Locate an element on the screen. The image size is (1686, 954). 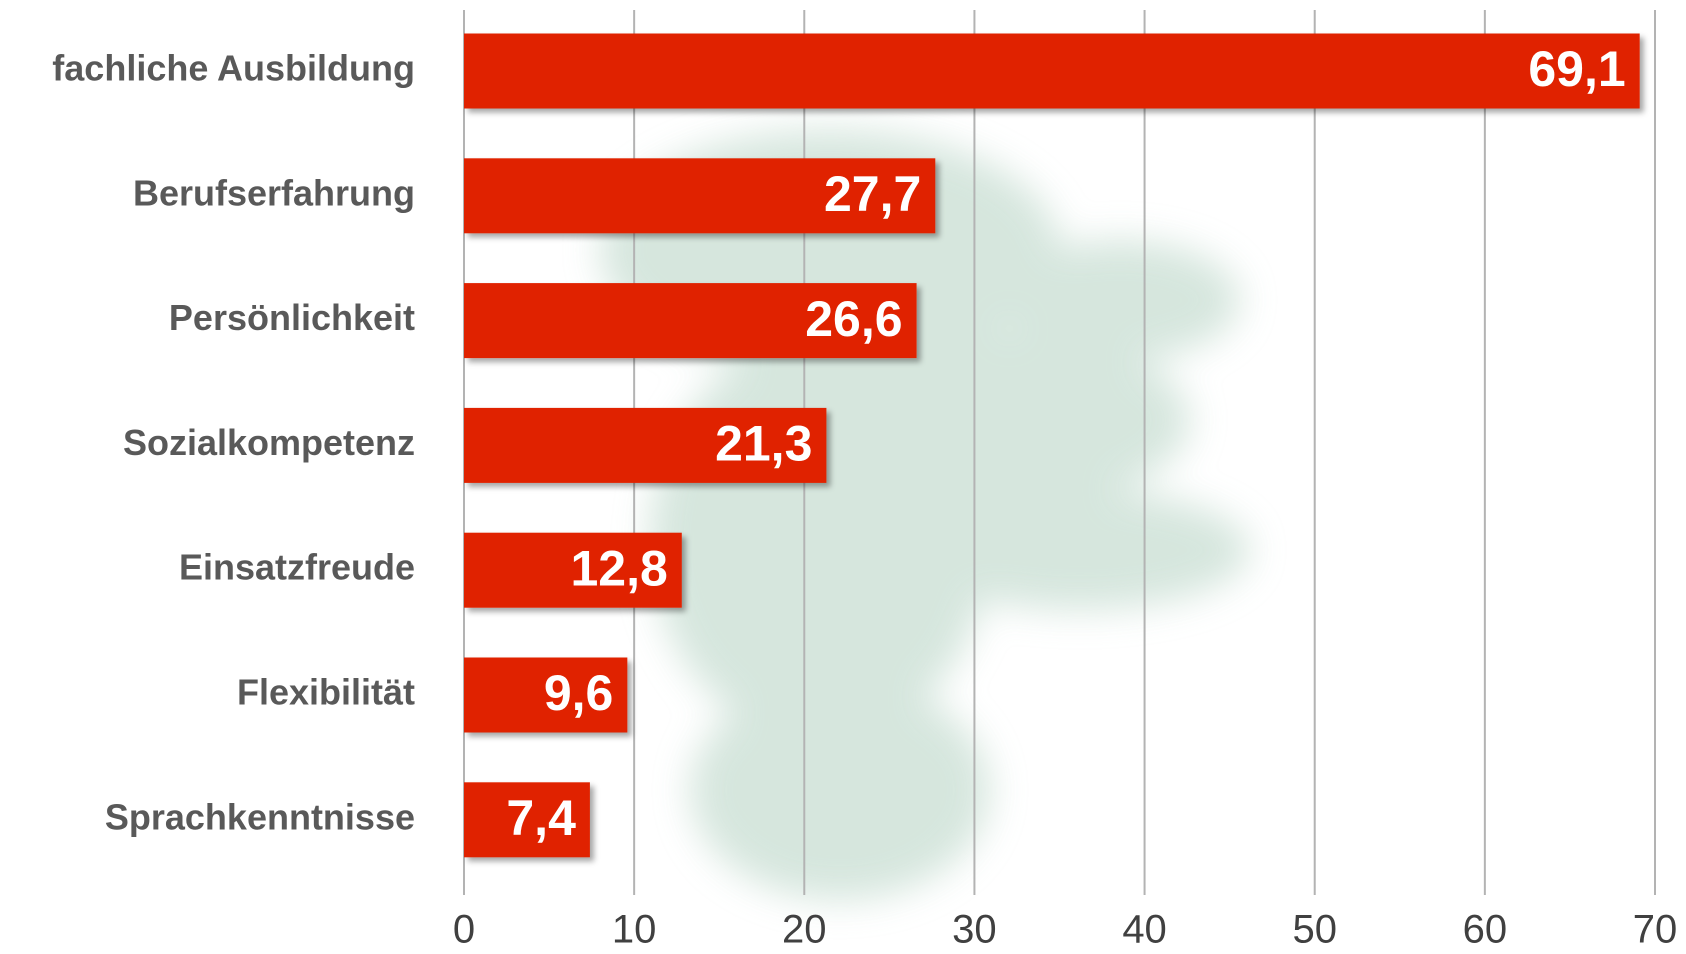
x-tick-label: 50 is located at coordinates (1314, 930).